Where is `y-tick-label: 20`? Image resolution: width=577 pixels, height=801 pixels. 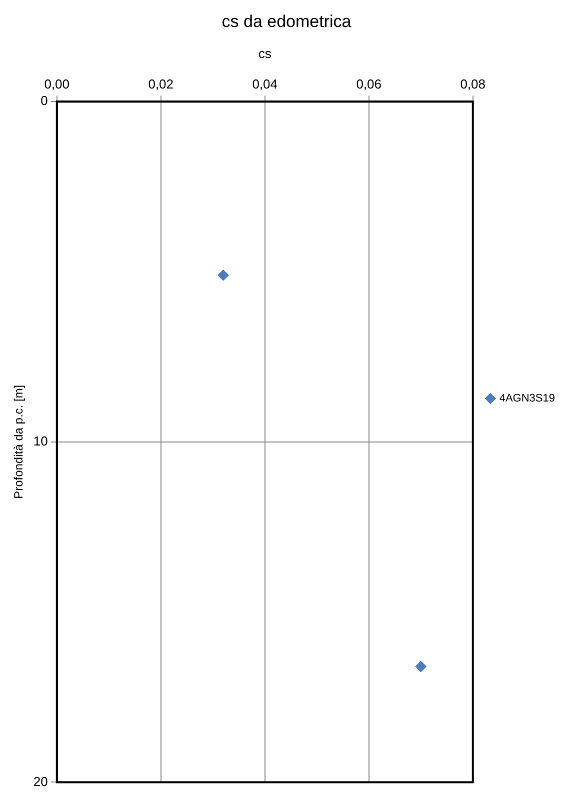
y-tick-label: 20 is located at coordinates (40, 781).